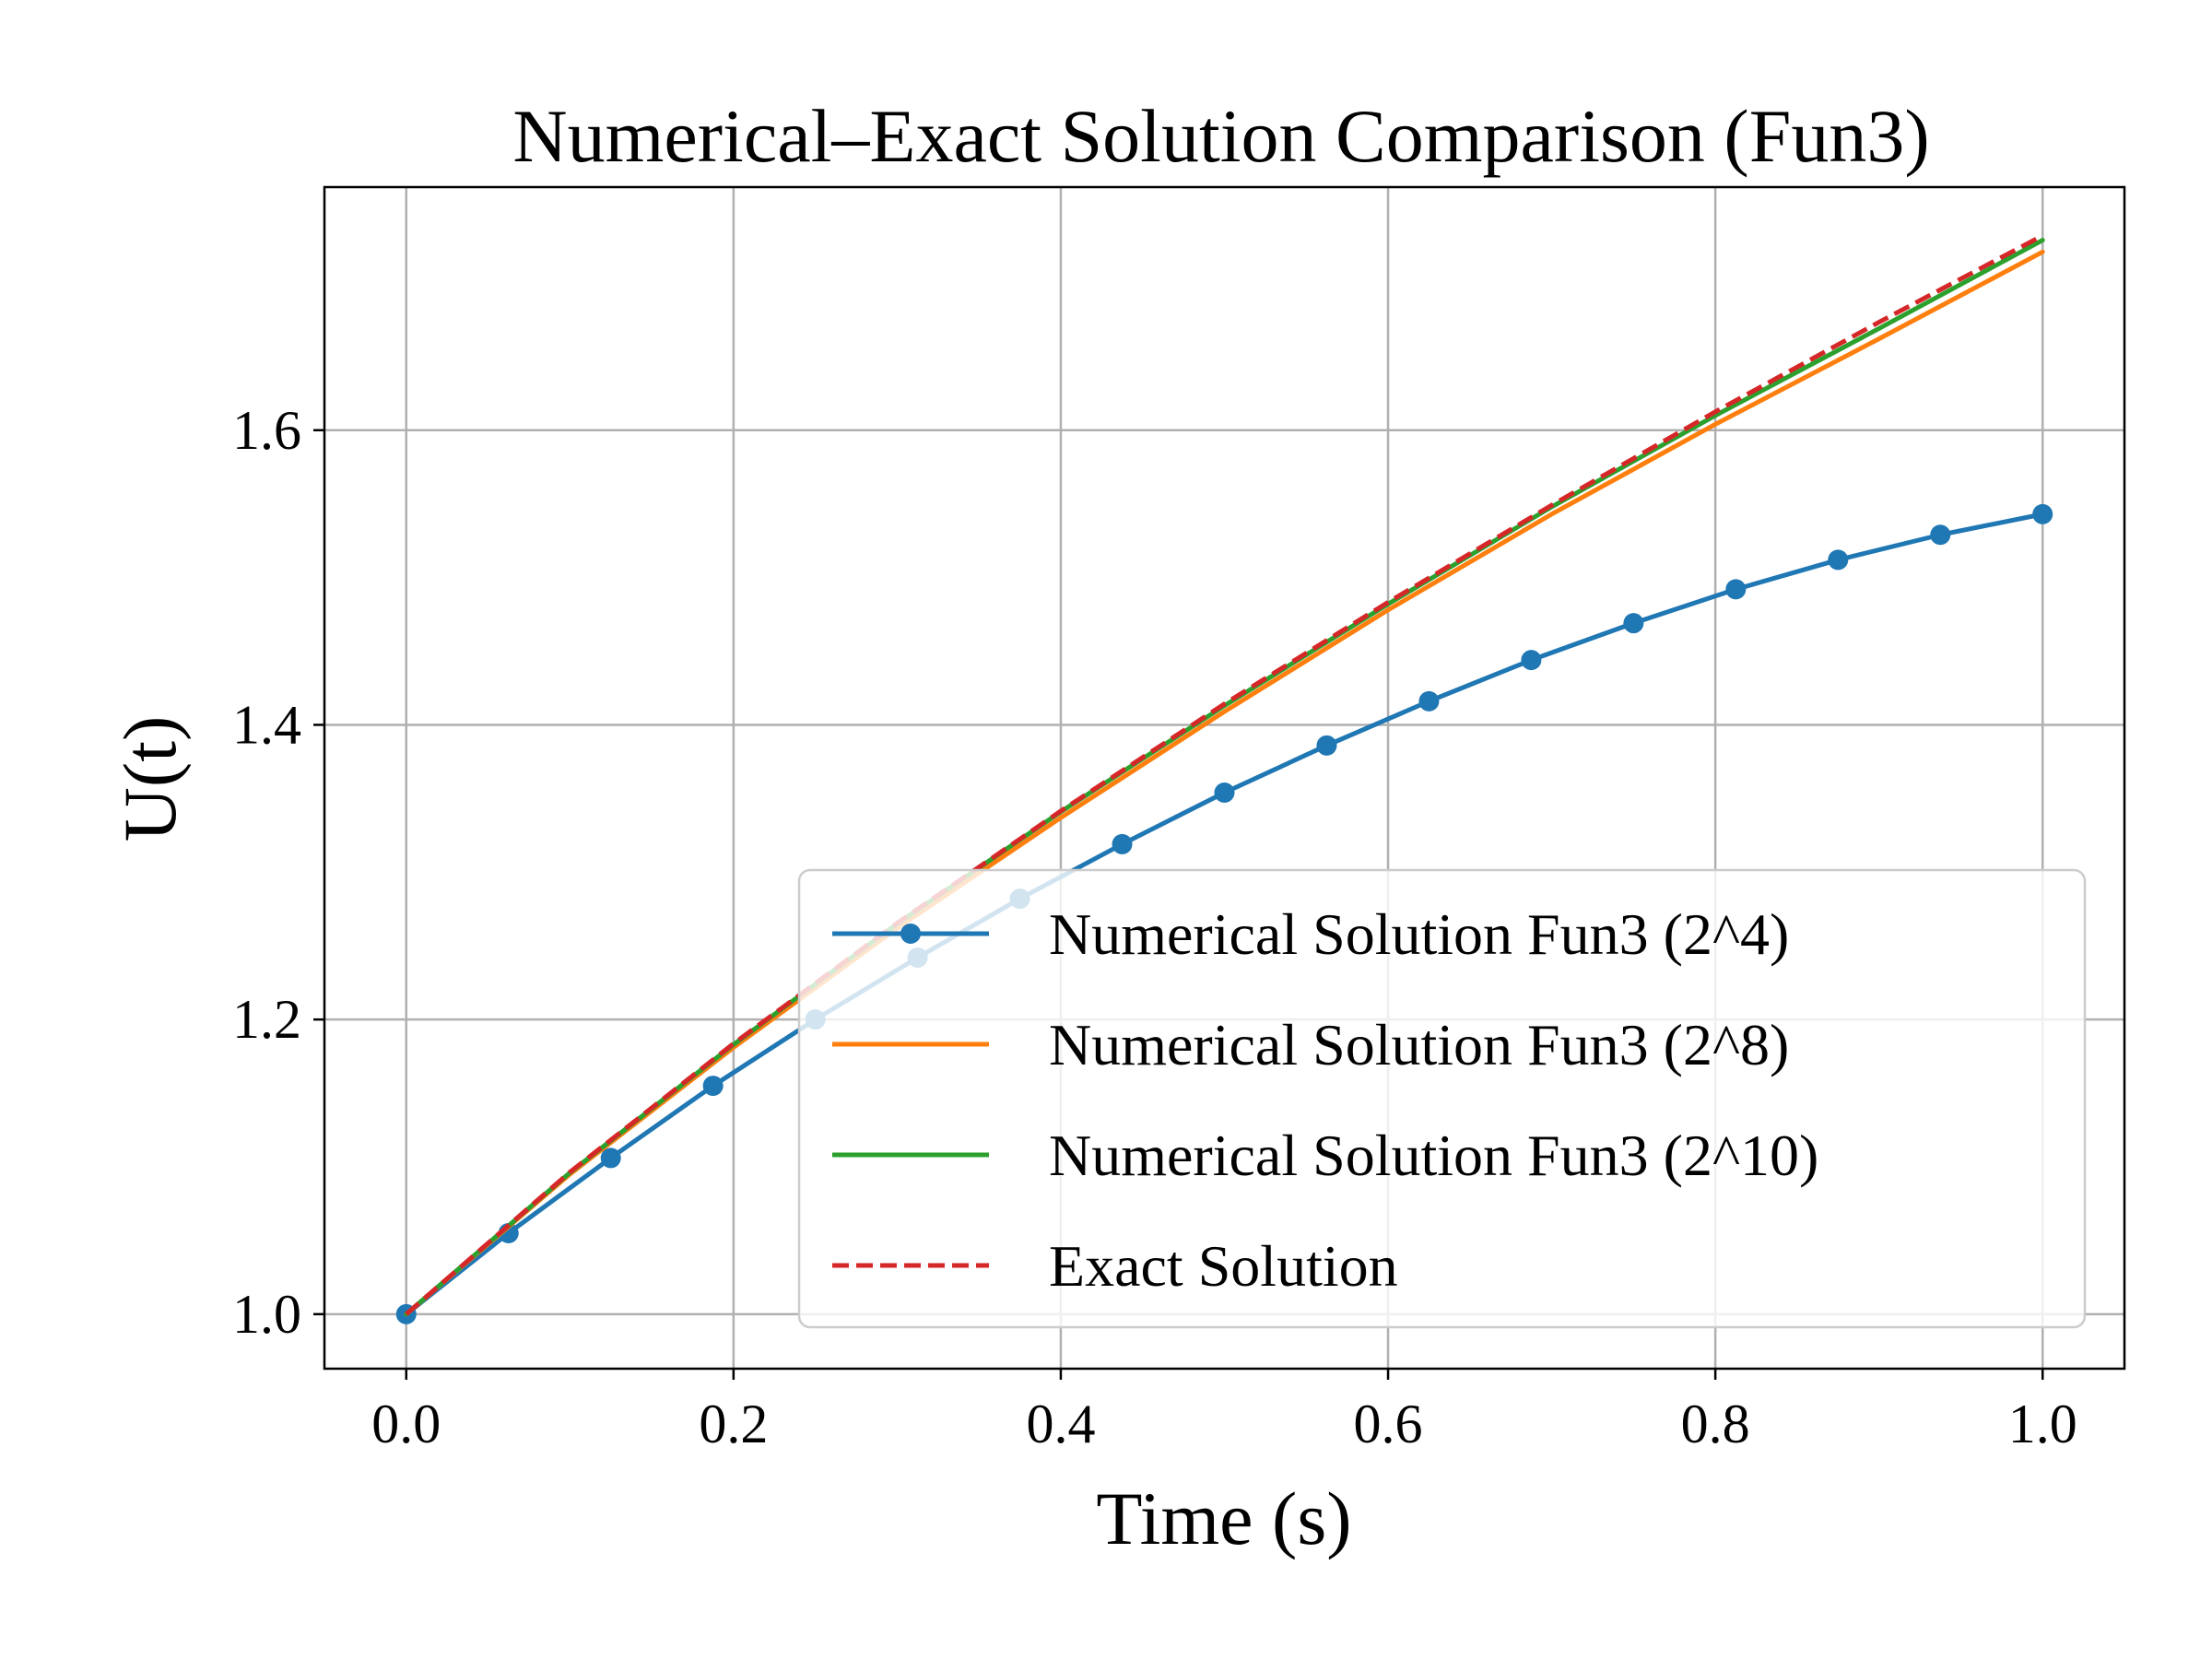  What do you see at coordinates (266, 724) in the screenshot?
I see `y-tick-label: 1.4` at bounding box center [266, 724].